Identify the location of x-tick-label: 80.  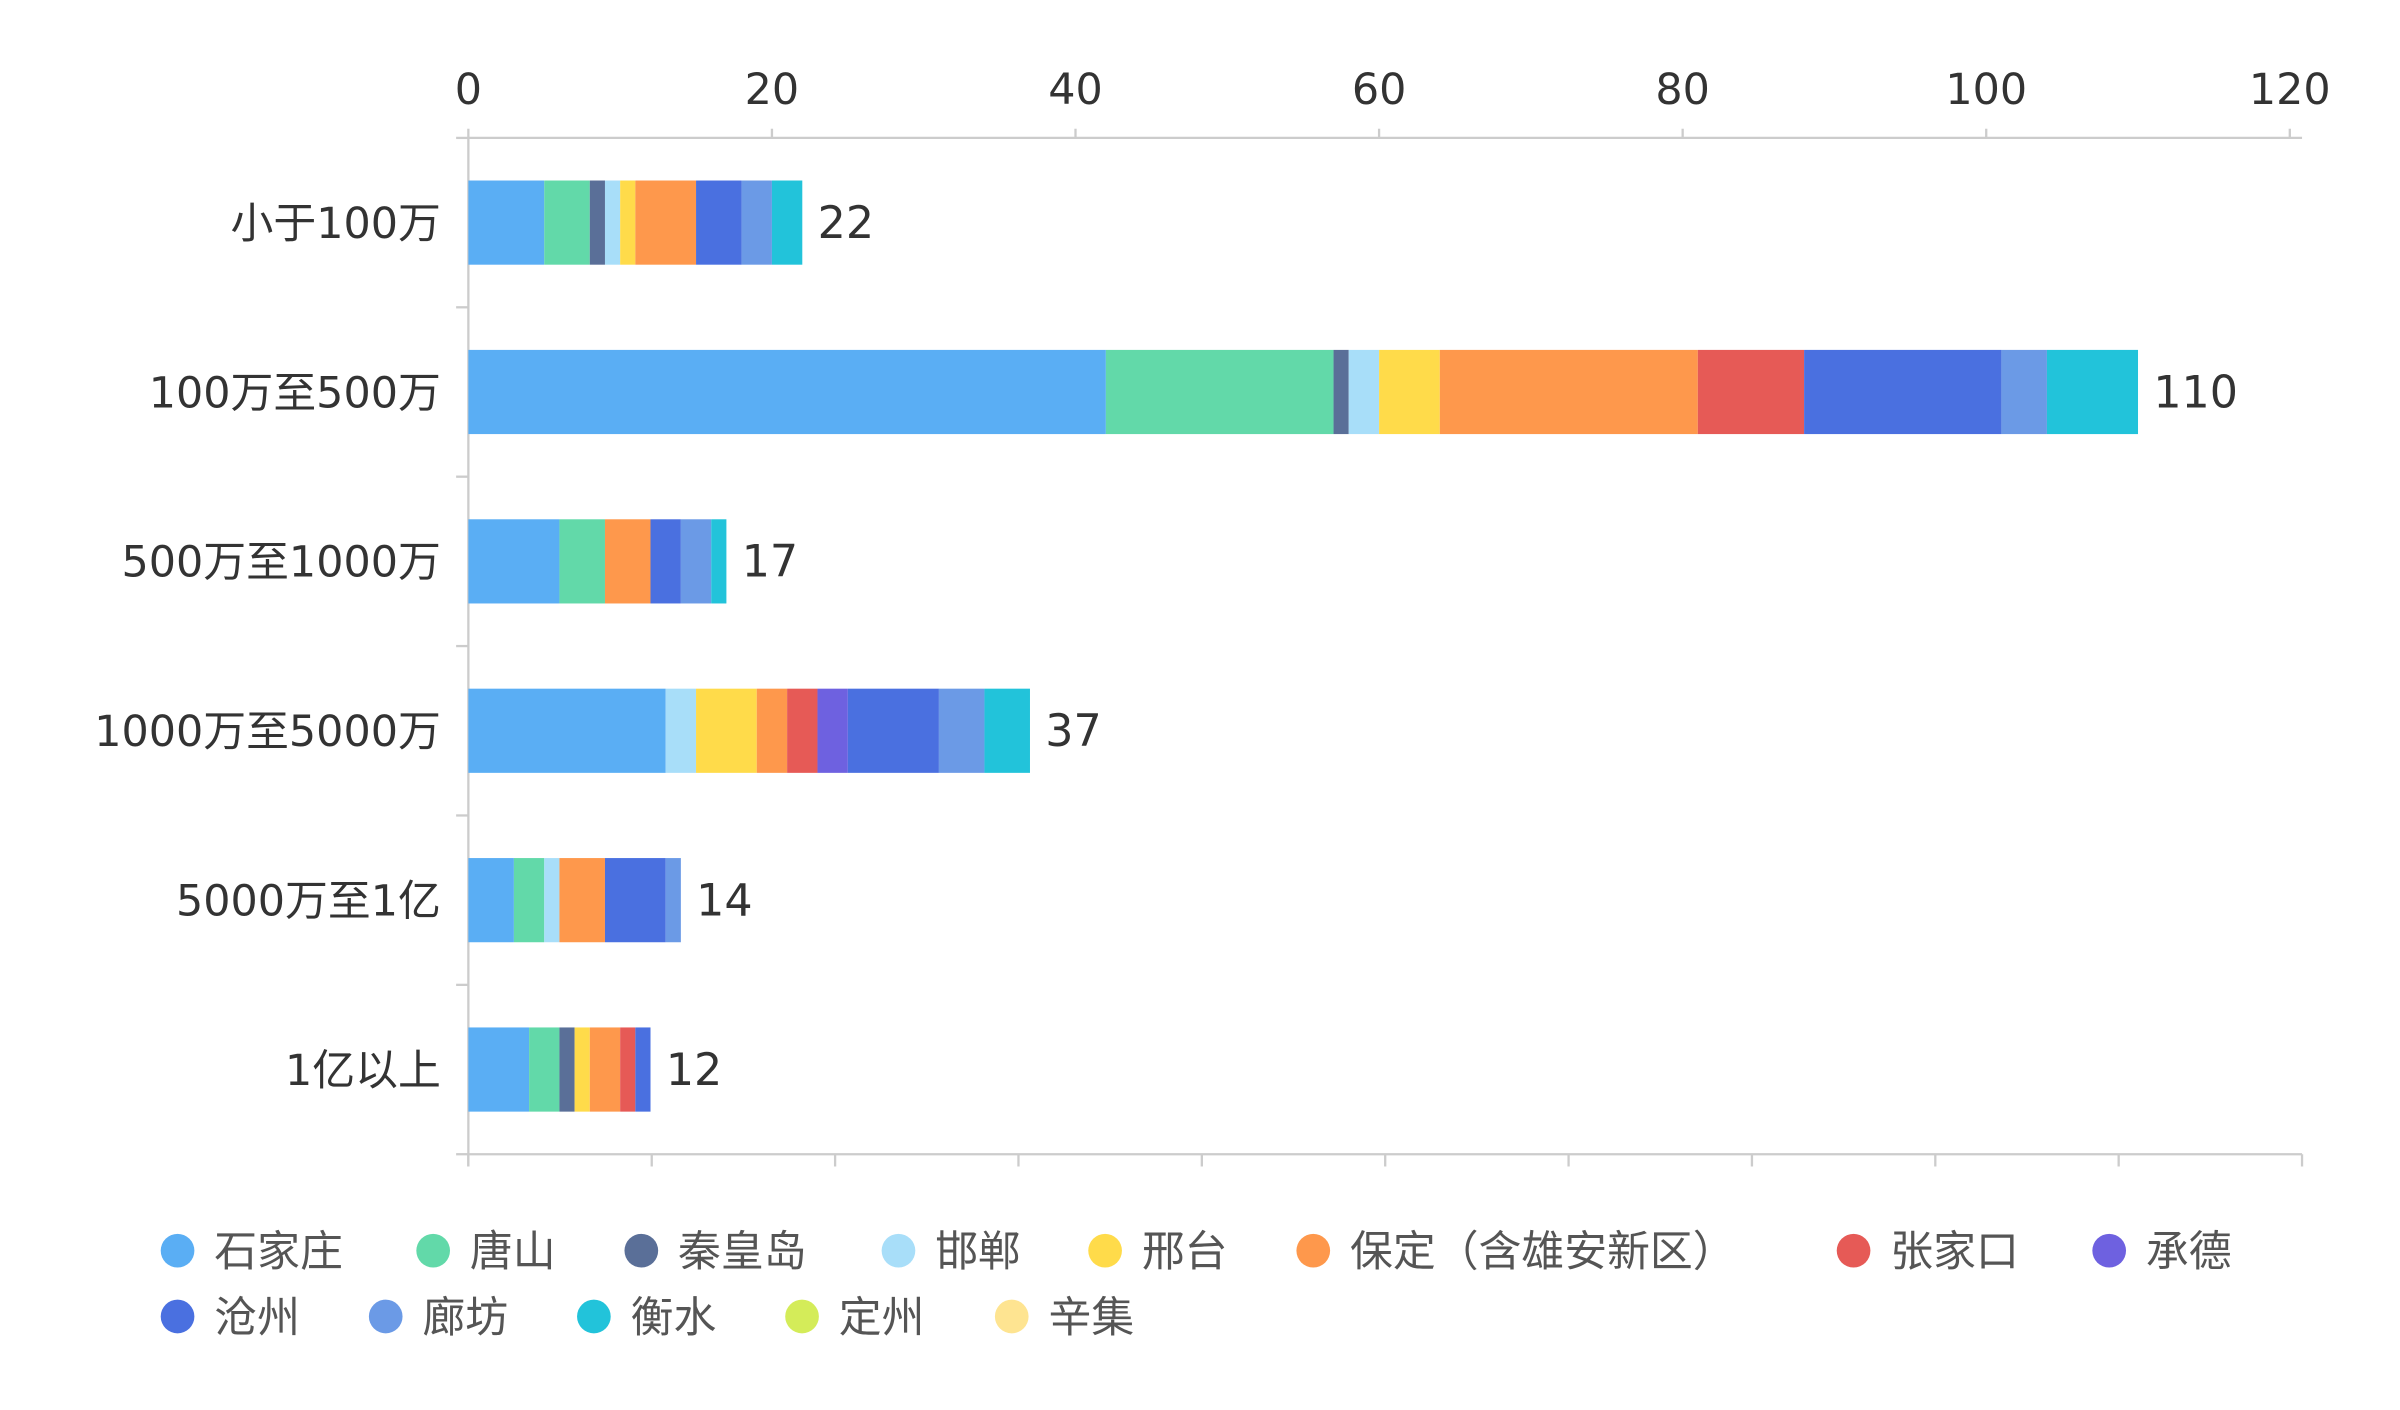
(1682, 90).